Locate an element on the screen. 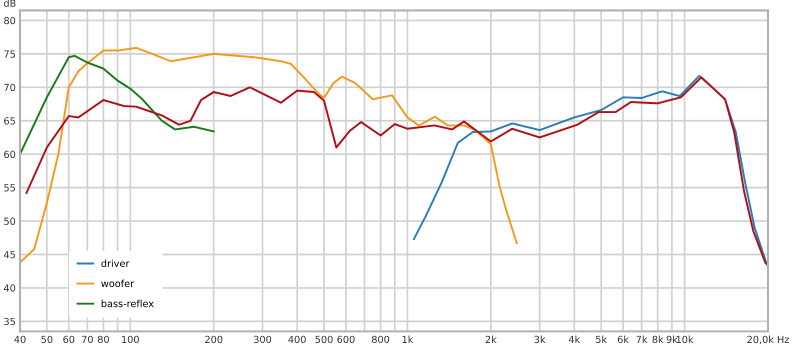 Image resolution: width=800 pixels, height=347 pixels. legend-label: driver is located at coordinates (115, 264).